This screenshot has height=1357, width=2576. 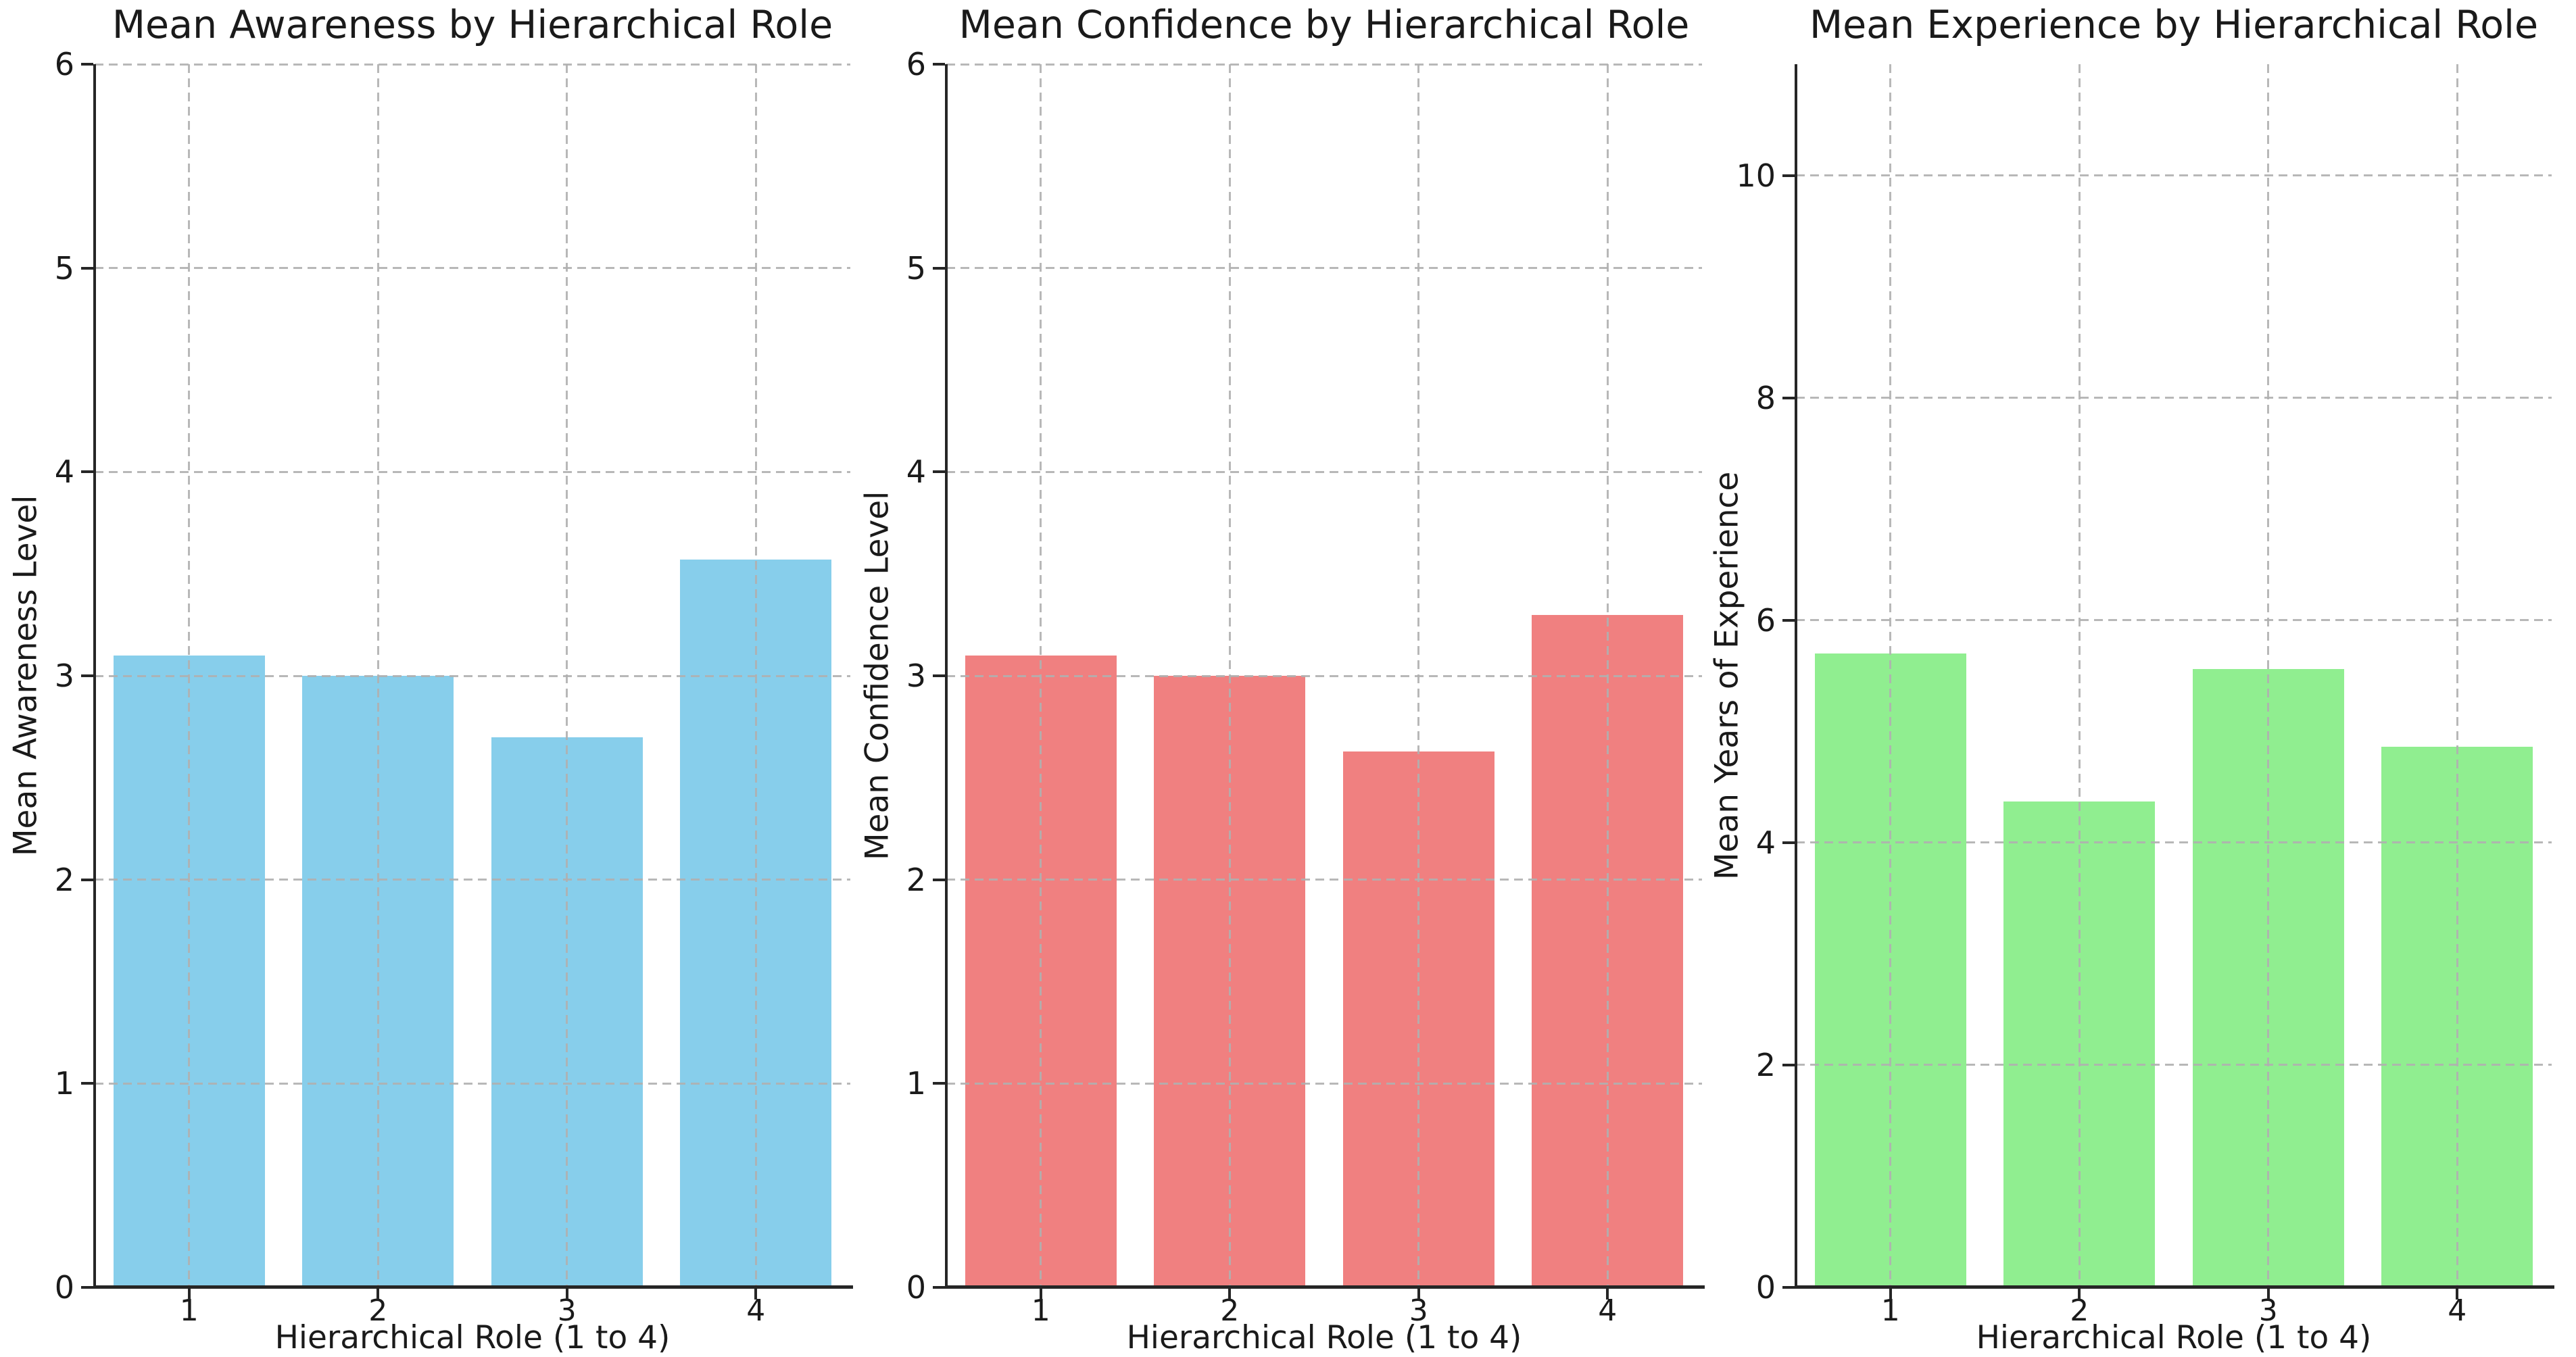 I want to click on experience-x-axis-label: Hierarchical Role (1 to 4), so click(x=2174, y=1337).